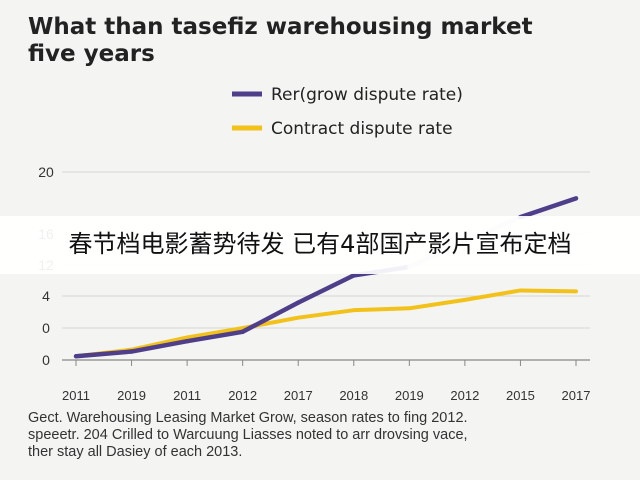  What do you see at coordinates (367, 95) in the screenshot?
I see `legend-label: Rer(grow dispute rate)` at bounding box center [367, 95].